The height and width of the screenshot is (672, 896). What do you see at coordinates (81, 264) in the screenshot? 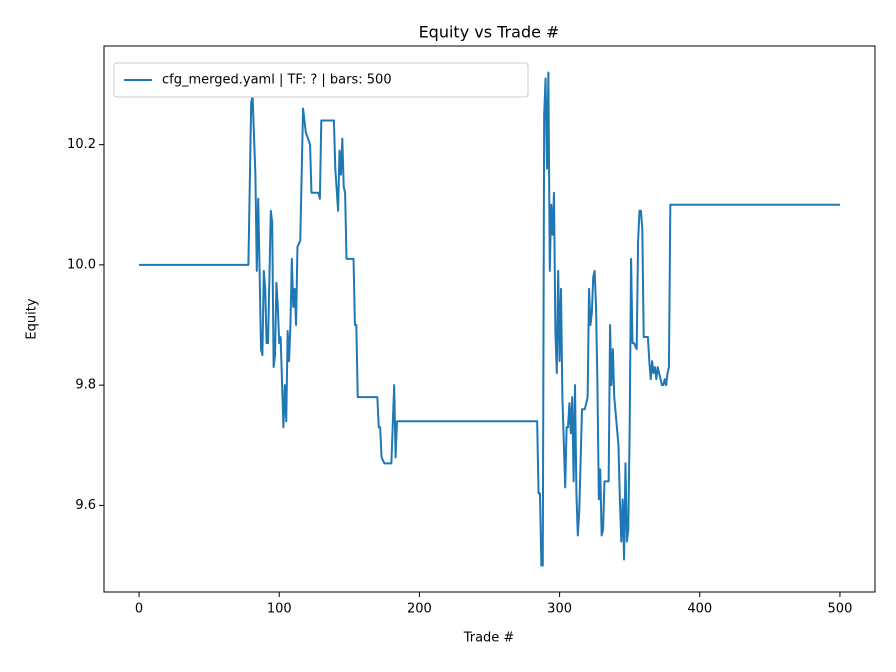
I see `y-tick-label: 10.0` at bounding box center [81, 264].